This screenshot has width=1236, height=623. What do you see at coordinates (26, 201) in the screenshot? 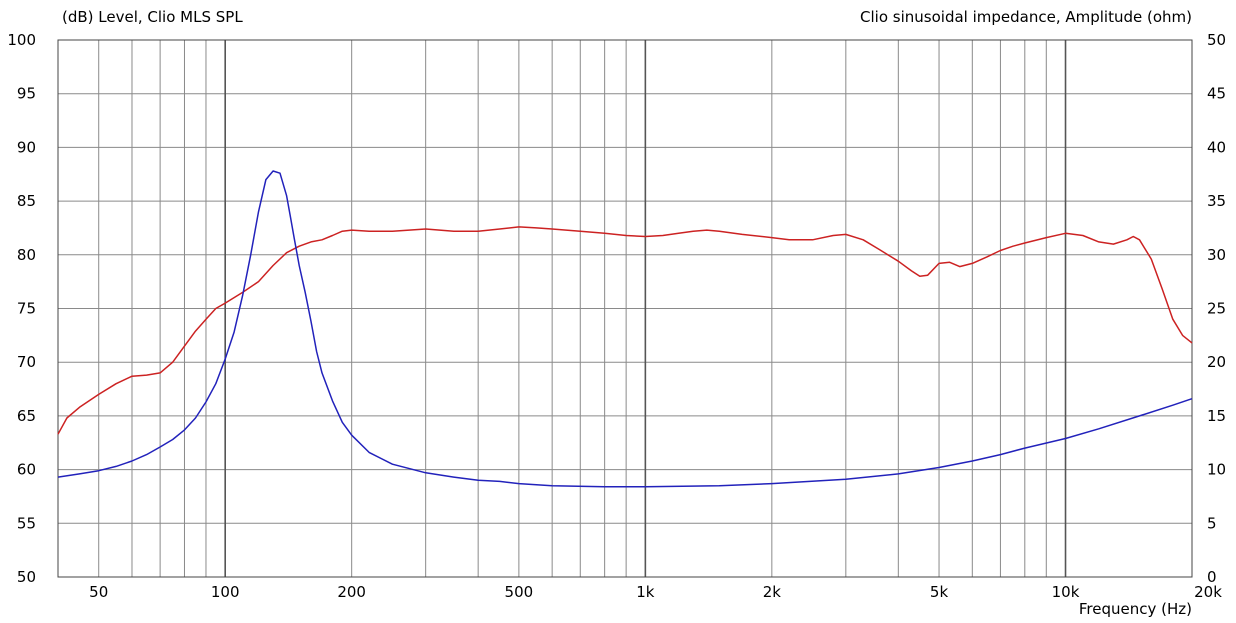
I see `left-tick-label: 85` at bounding box center [26, 201].